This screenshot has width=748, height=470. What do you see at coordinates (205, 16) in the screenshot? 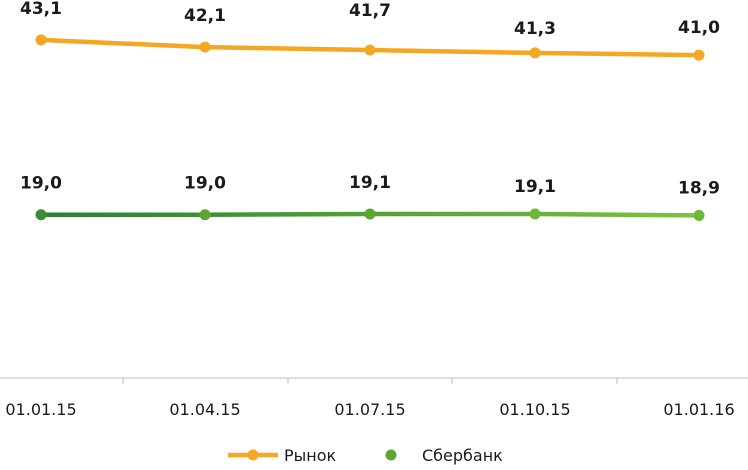
I see `data-label: 42,1` at bounding box center [205, 16].